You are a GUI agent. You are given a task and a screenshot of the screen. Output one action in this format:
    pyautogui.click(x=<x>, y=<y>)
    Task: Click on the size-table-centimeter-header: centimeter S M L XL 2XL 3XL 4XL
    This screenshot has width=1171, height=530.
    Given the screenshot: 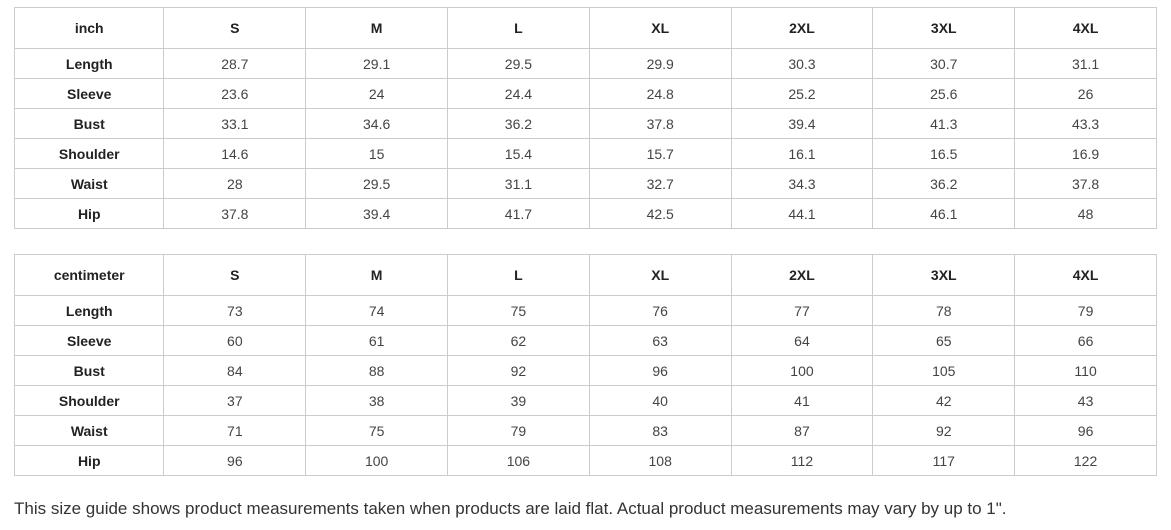 What is the action you would take?
    pyautogui.click(x=585, y=275)
    